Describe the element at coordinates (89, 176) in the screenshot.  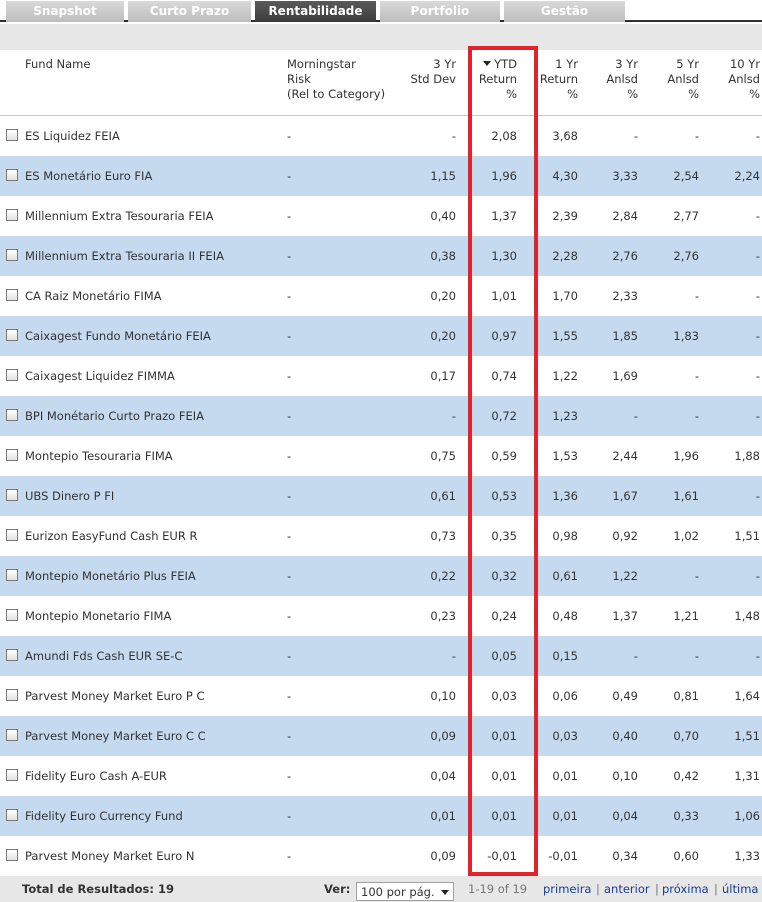
I see `cell-fund-name: ES Monetário Euro FIA` at that location.